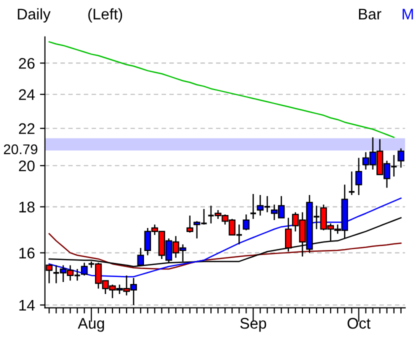  Describe the element at coordinates (26, 94) in the screenshot. I see `y-tick-label: 24` at that location.